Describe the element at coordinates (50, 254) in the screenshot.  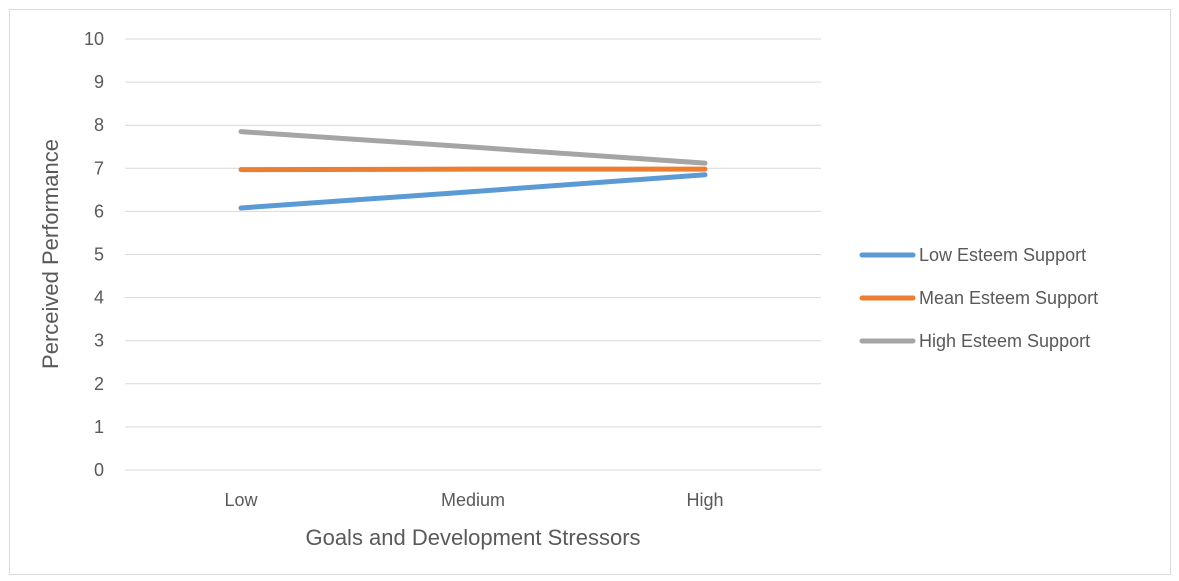
I see `y-axis-title: Perceived Performance` at that location.